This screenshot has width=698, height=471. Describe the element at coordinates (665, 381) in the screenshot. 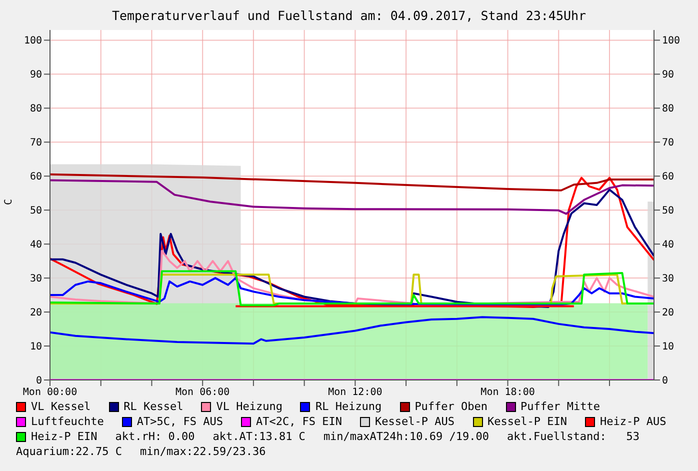

I see `y2-tick-label: 0` at that location.